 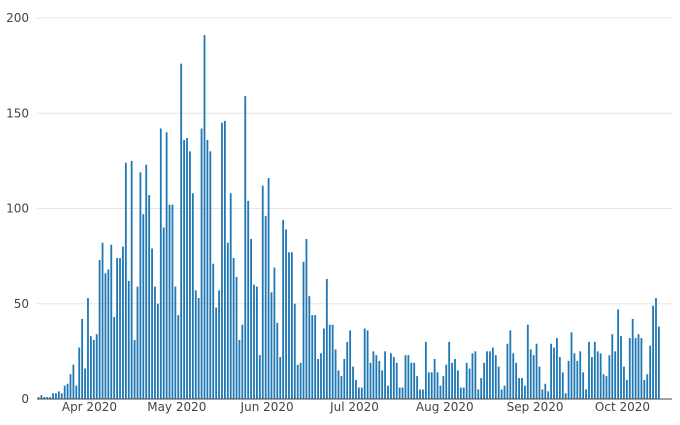 I want to click on x-tick-label-0: Apr 2020, so click(x=89, y=407).